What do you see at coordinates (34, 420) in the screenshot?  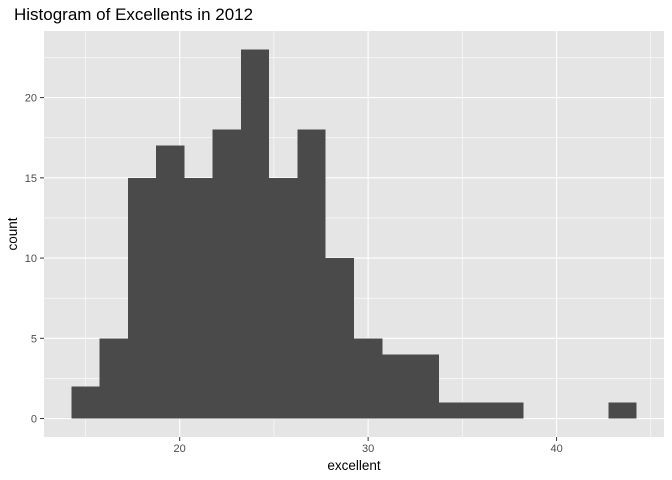 I see `y-tick-label: 0` at bounding box center [34, 420].